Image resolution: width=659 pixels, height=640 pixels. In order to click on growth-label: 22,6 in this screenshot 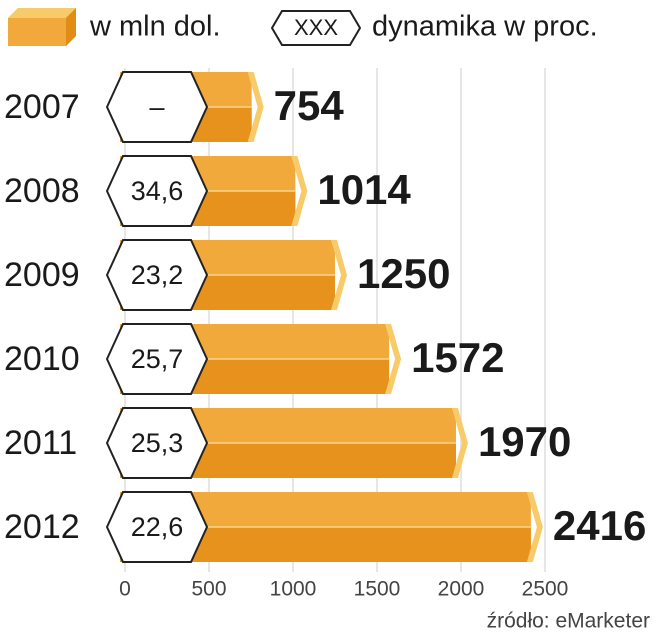, I will do `click(157, 527)`.